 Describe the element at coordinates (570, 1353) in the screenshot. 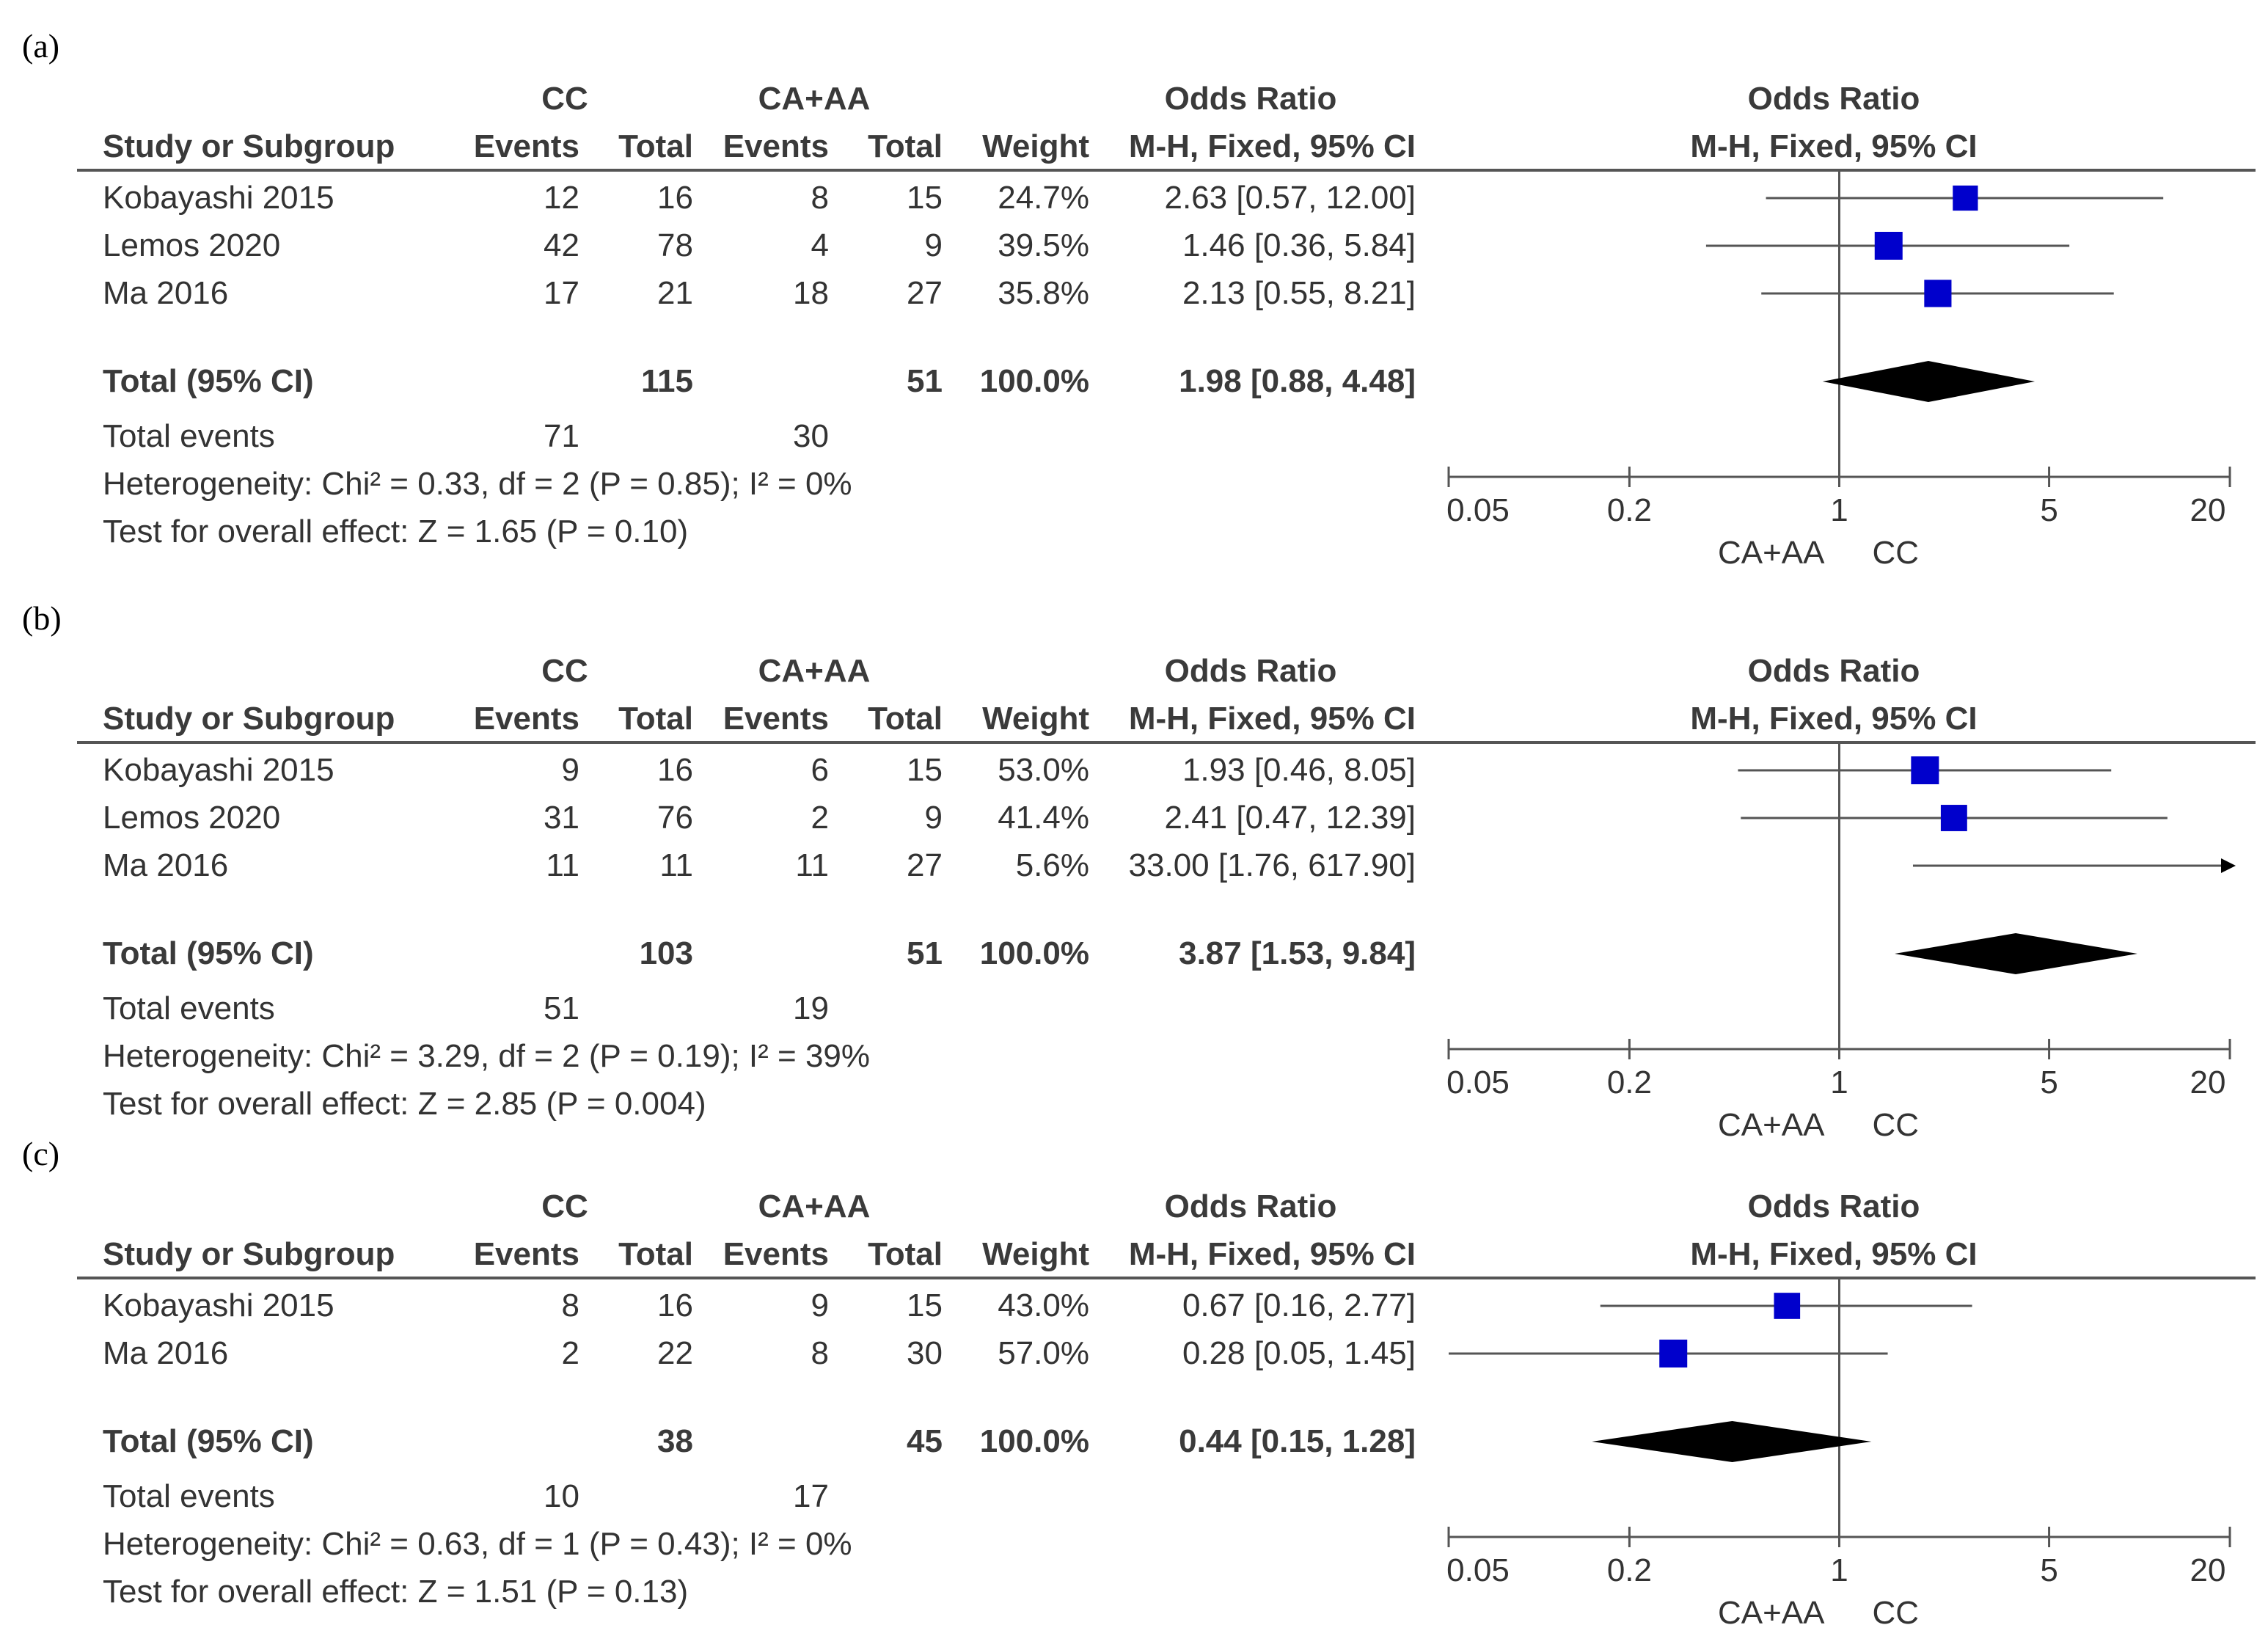

I see `events1-value: 2` at that location.